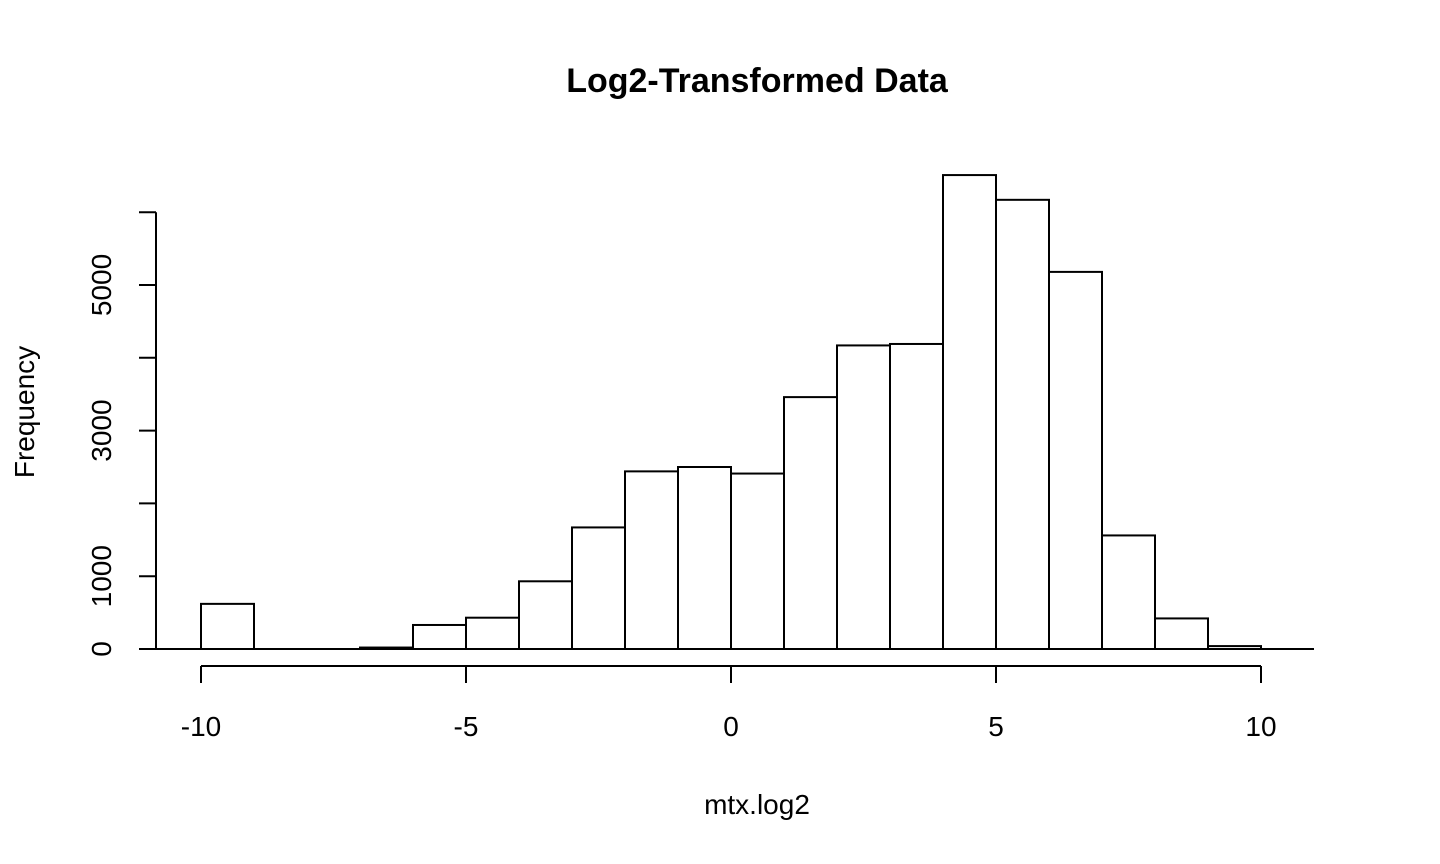  What do you see at coordinates (24, 412) in the screenshot?
I see `y-axis-label: Frequency` at bounding box center [24, 412].